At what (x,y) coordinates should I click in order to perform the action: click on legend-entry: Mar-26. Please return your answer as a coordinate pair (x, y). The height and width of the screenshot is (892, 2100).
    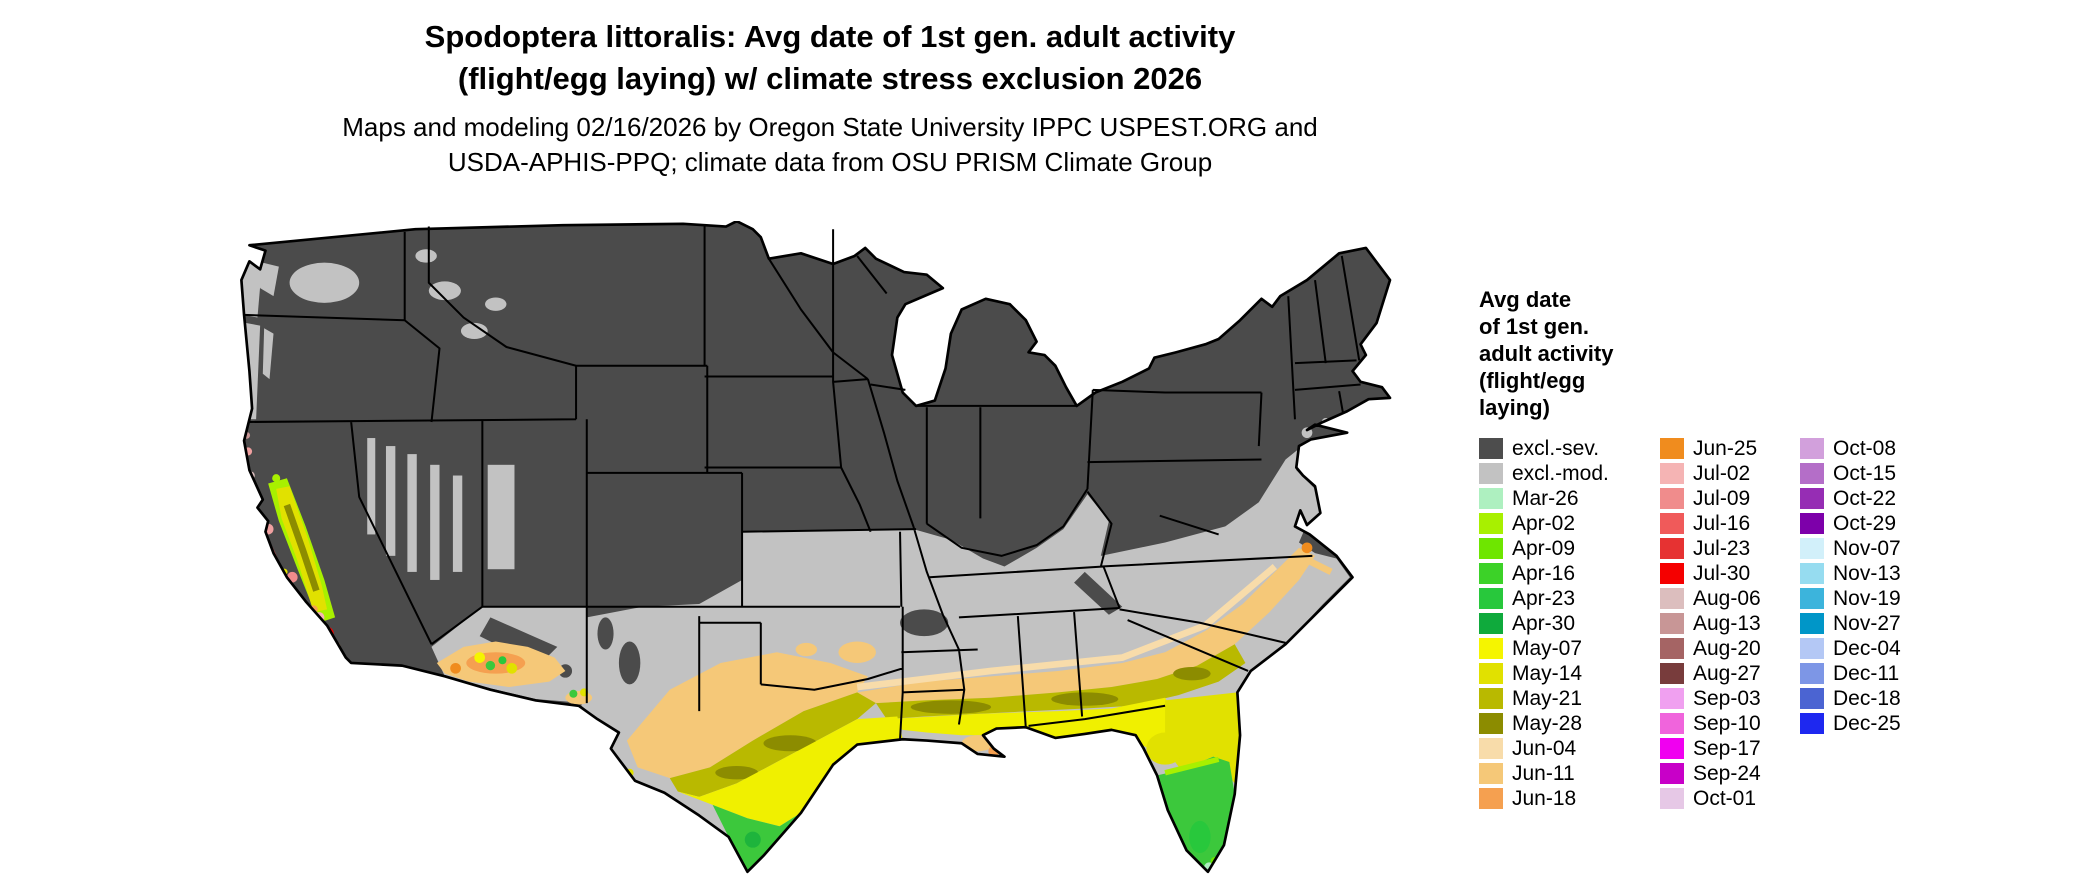
    Looking at the image, I should click on (1569, 498).